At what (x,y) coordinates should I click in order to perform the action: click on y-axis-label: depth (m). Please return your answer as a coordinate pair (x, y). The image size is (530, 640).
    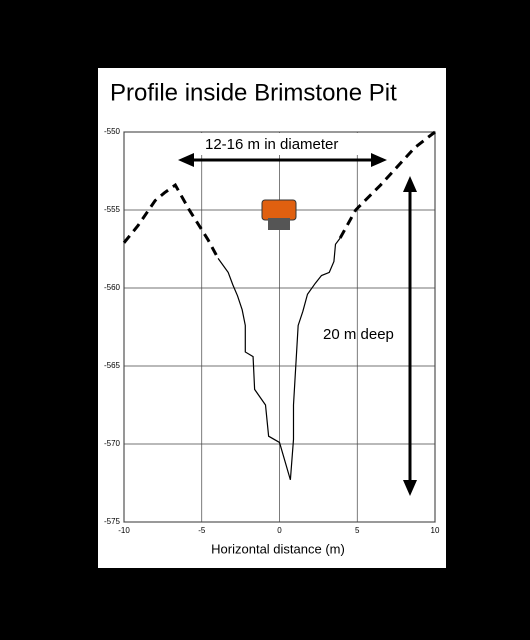
    Looking at the image, I should click on (90, 370).